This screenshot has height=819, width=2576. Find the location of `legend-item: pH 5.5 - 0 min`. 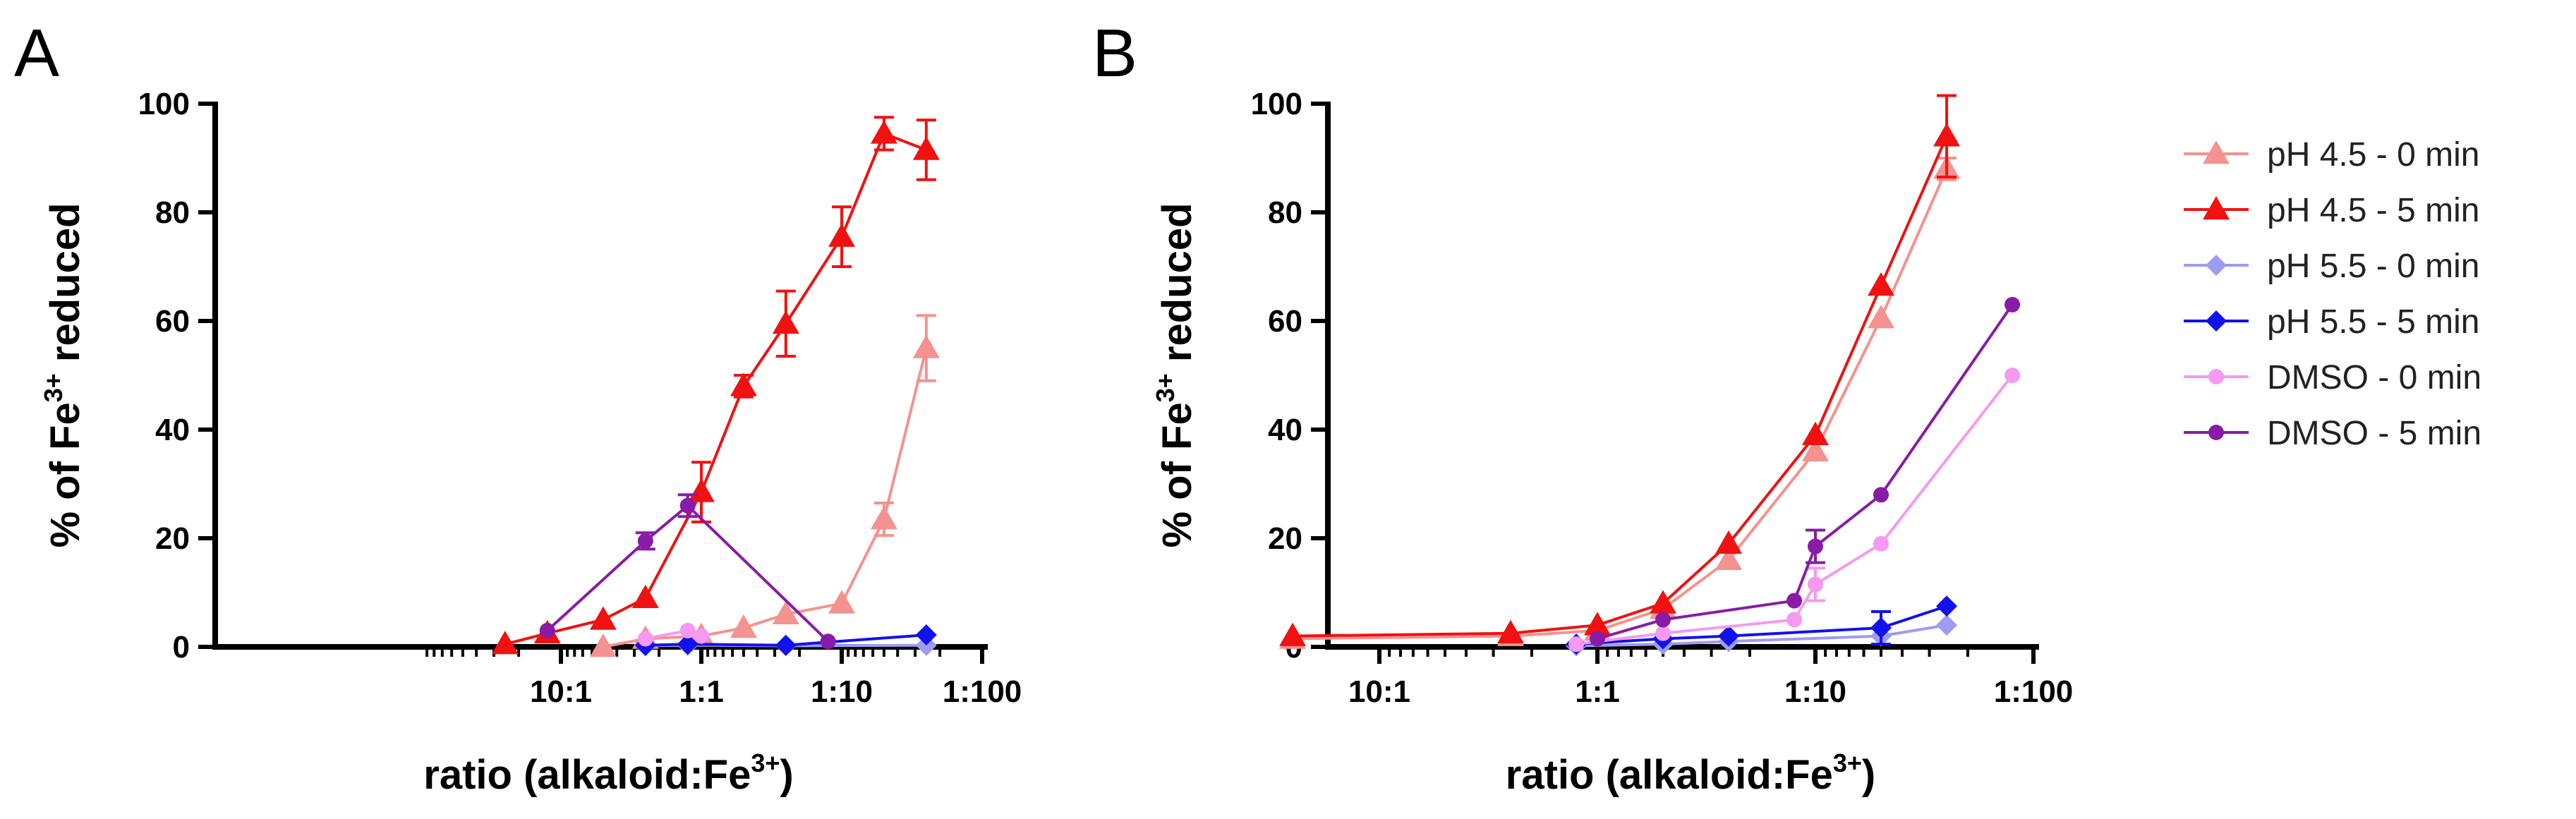

legend-item: pH 5.5 - 0 min is located at coordinates (2332, 266).